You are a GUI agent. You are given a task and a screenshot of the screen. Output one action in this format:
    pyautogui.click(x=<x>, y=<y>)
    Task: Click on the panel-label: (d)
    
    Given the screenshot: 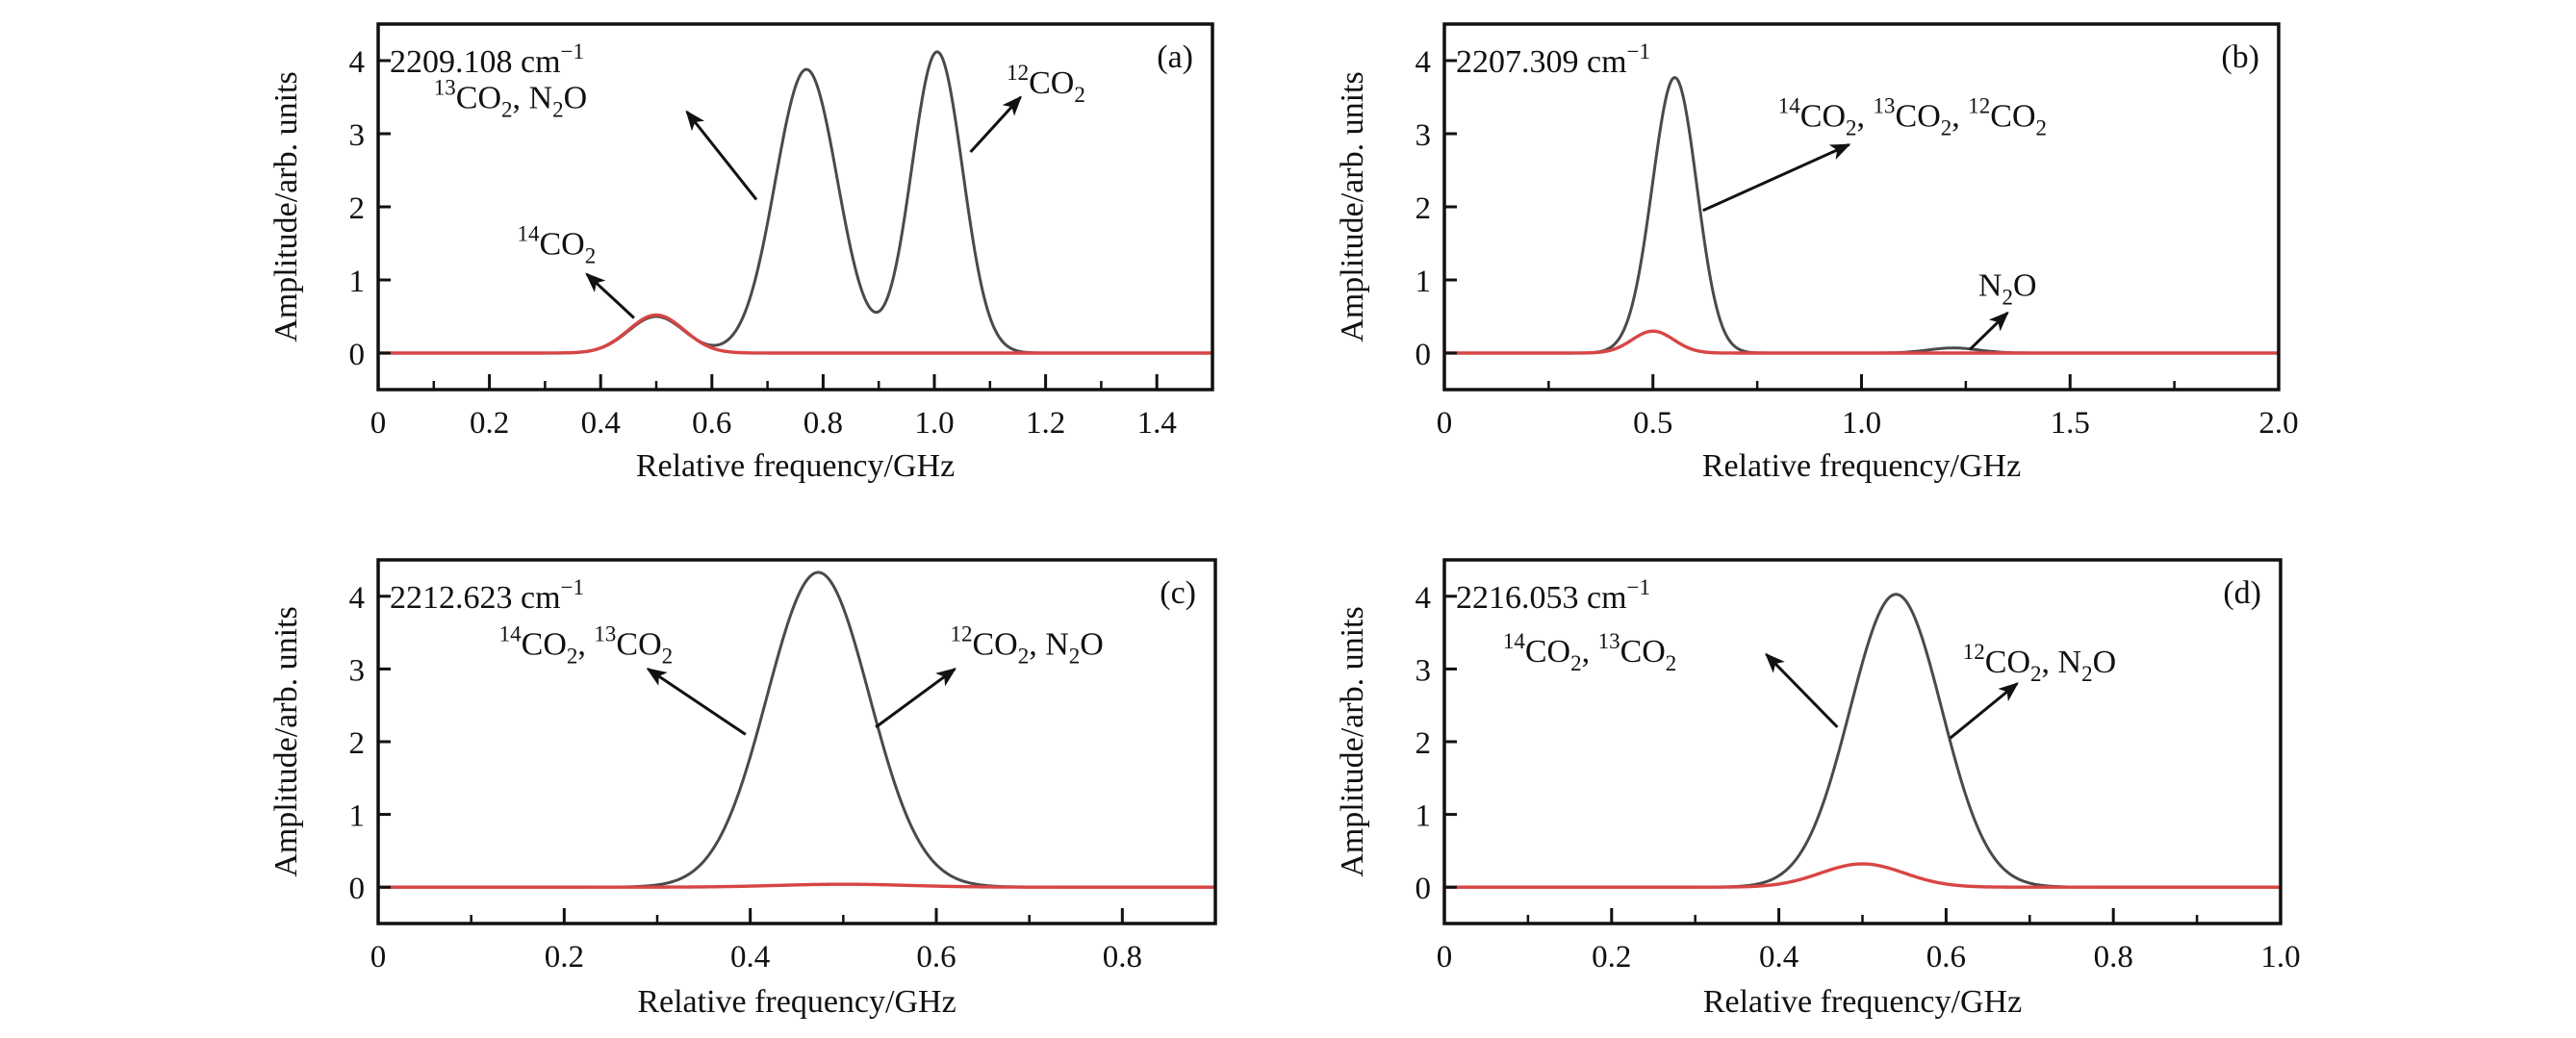 What is the action you would take?
    pyautogui.click(x=2242, y=593)
    